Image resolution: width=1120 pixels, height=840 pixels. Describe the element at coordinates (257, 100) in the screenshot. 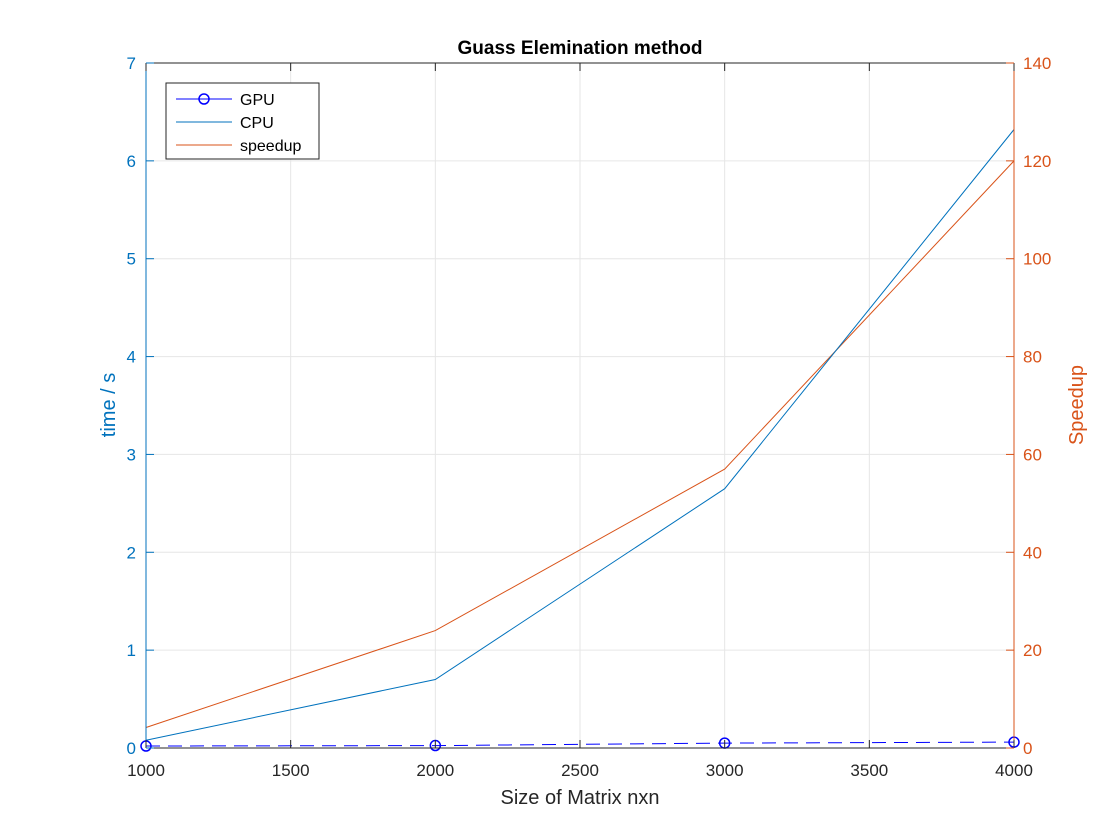

I see `legend-label-gpu: GPU` at that location.